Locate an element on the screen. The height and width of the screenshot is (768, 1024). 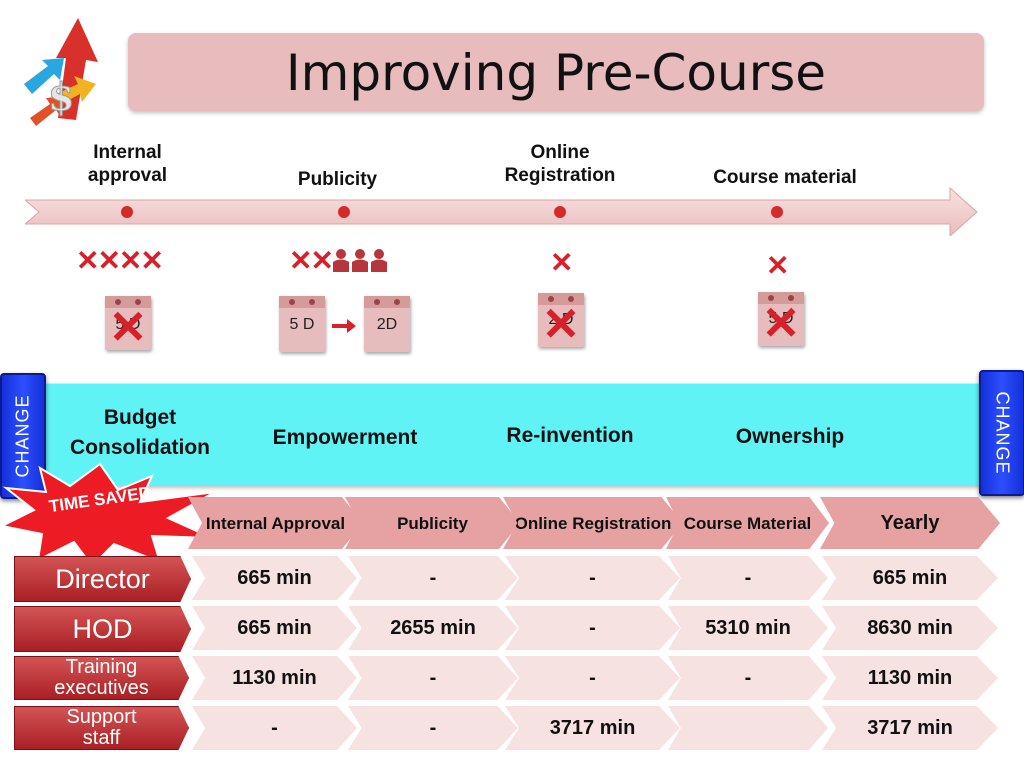
cross-marks-group: ✕✕ is located at coordinates (311, 260).